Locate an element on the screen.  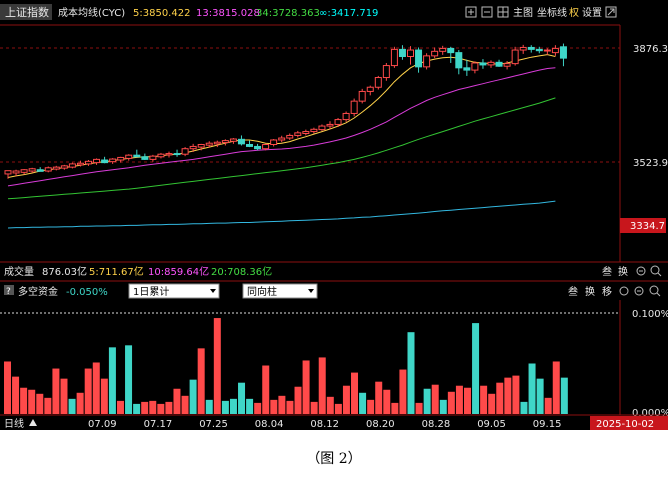
fund-search-icon is located at coordinates (655, 291).